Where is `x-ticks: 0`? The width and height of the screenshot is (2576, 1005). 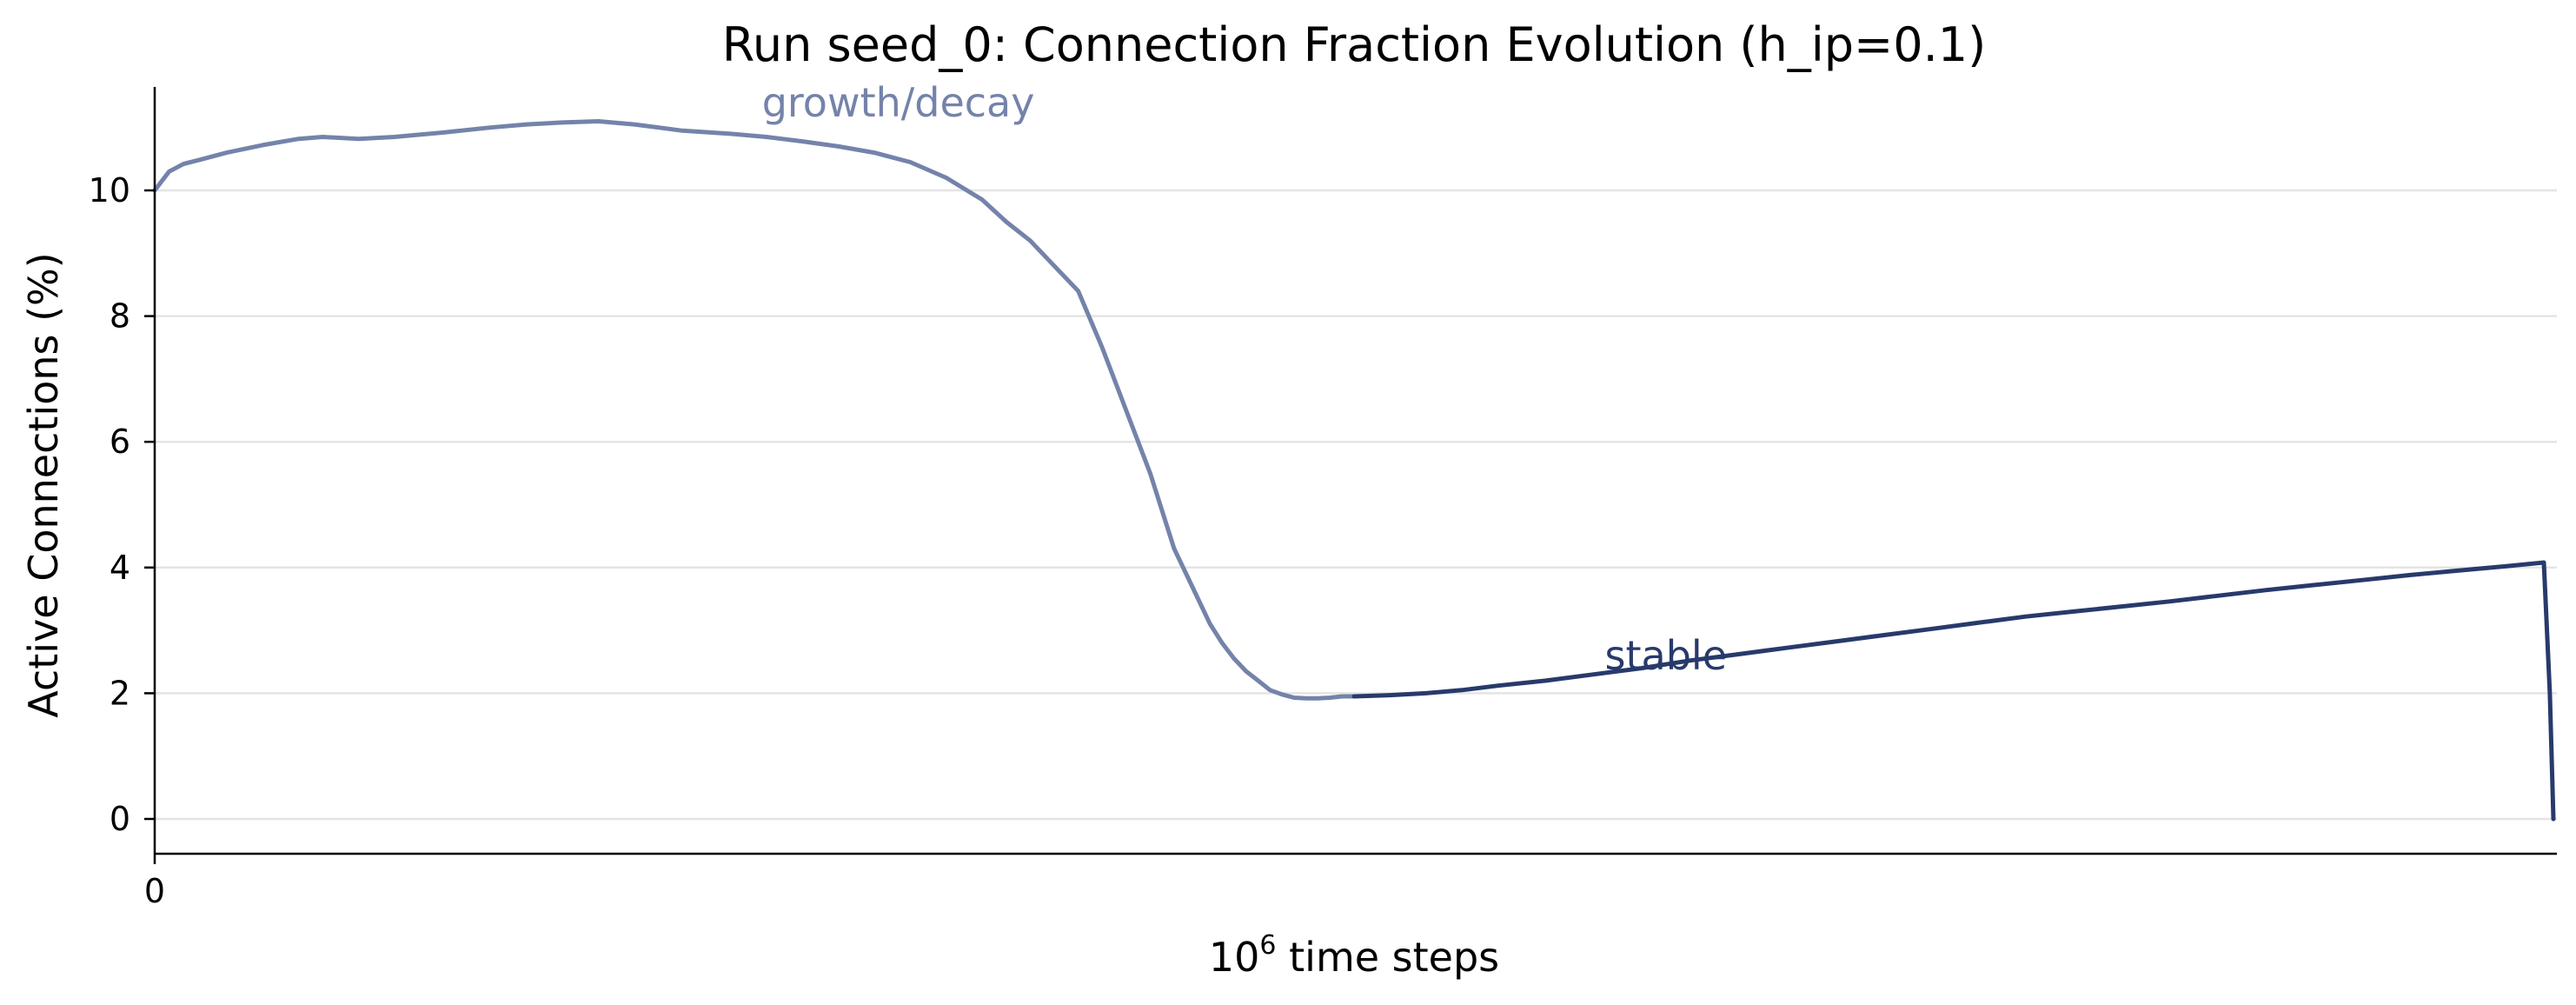
x-ticks: 0 is located at coordinates (154, 882).